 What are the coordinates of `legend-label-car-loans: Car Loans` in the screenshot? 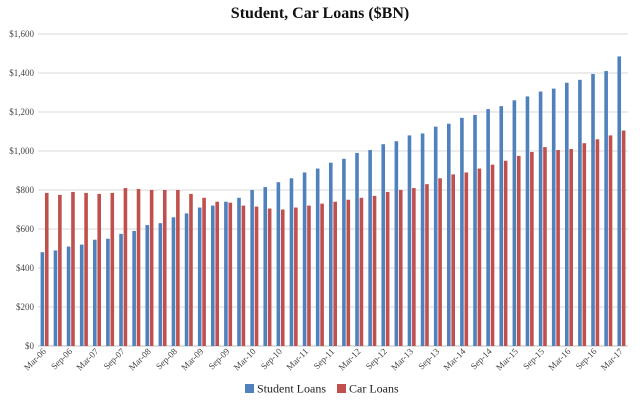 It's located at (374, 389).